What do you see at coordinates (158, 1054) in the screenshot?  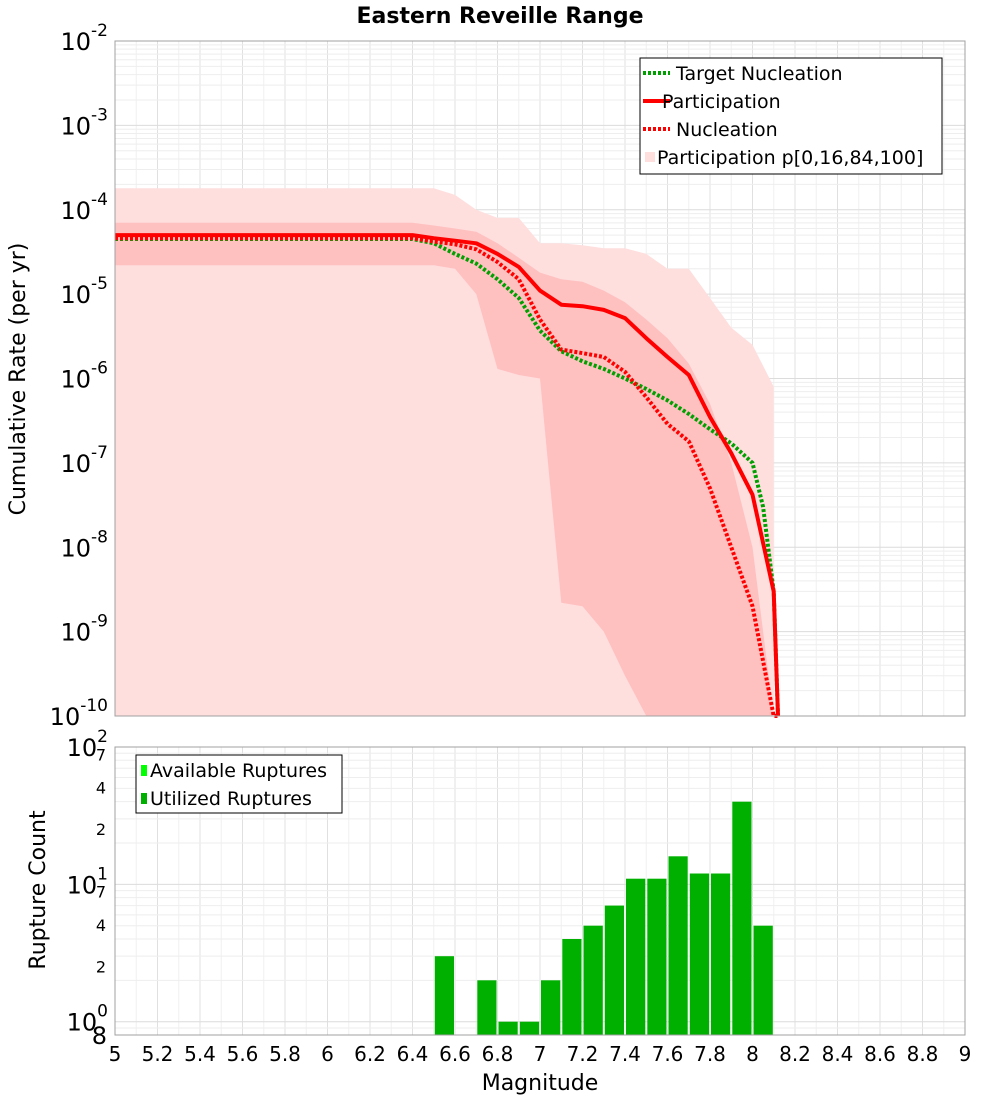 I see `x-tick-label: 5.2` at bounding box center [158, 1054].